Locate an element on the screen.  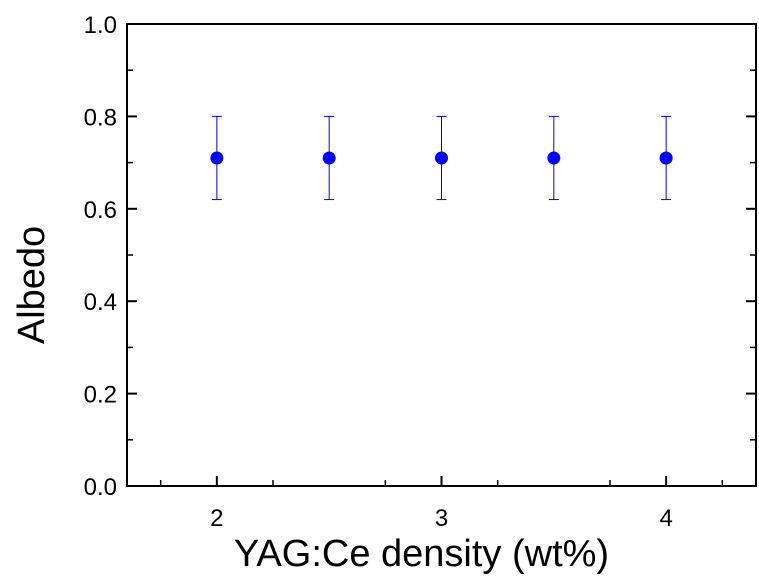
y-tick-label: 0.6 is located at coordinates (100, 210).